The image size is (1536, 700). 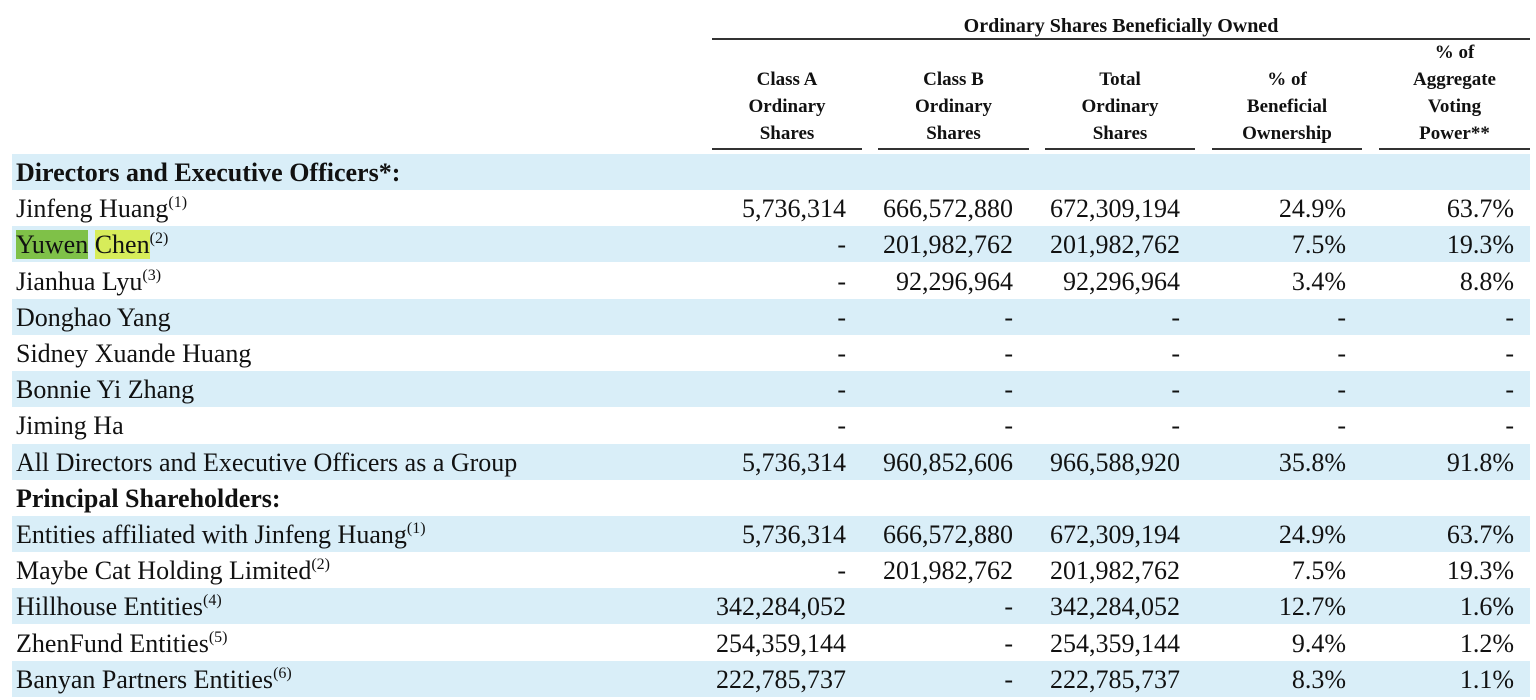 What do you see at coordinates (1318, 281) in the screenshot?
I see `cell-pct-ben: 3.4%` at bounding box center [1318, 281].